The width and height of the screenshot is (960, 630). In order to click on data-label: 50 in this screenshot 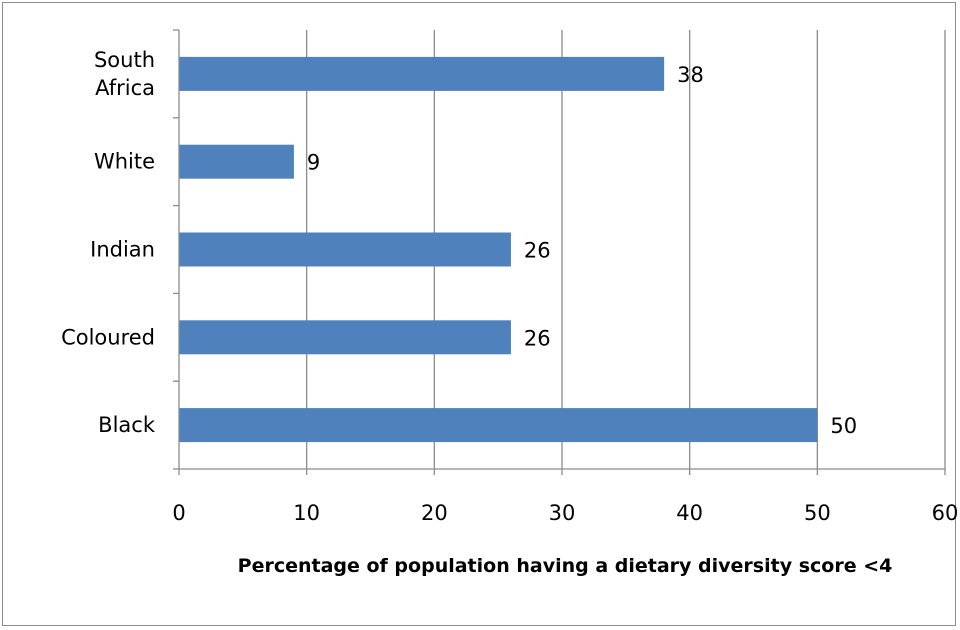, I will do `click(843, 426)`.